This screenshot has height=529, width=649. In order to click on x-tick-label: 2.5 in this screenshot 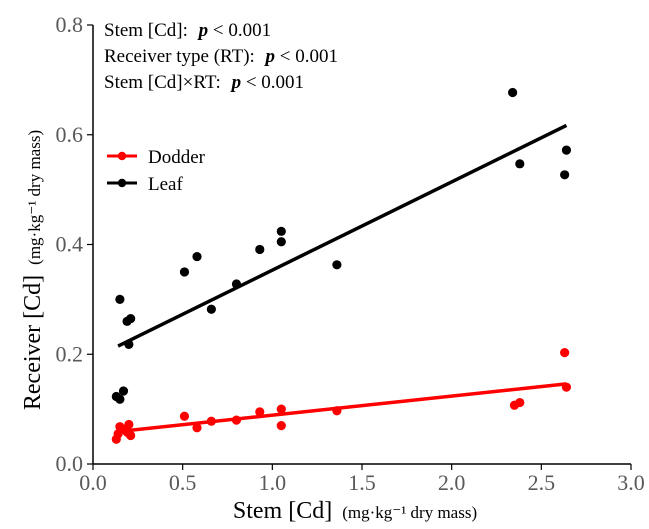, I will do `click(542, 482)`.